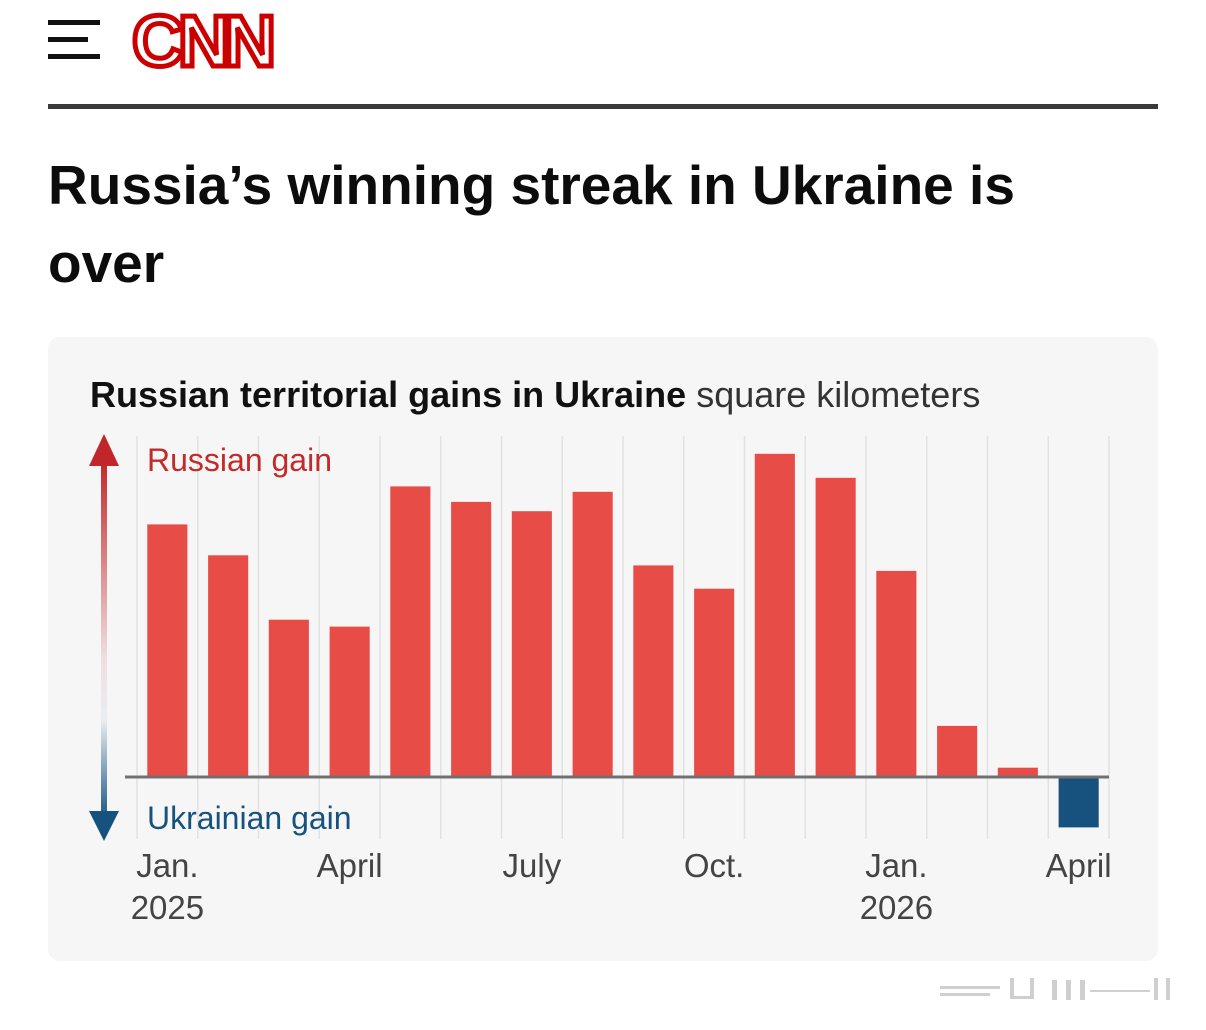 This screenshot has height=1030, width=1206. I want to click on russian-gain-label: Russian gain, so click(239, 460).